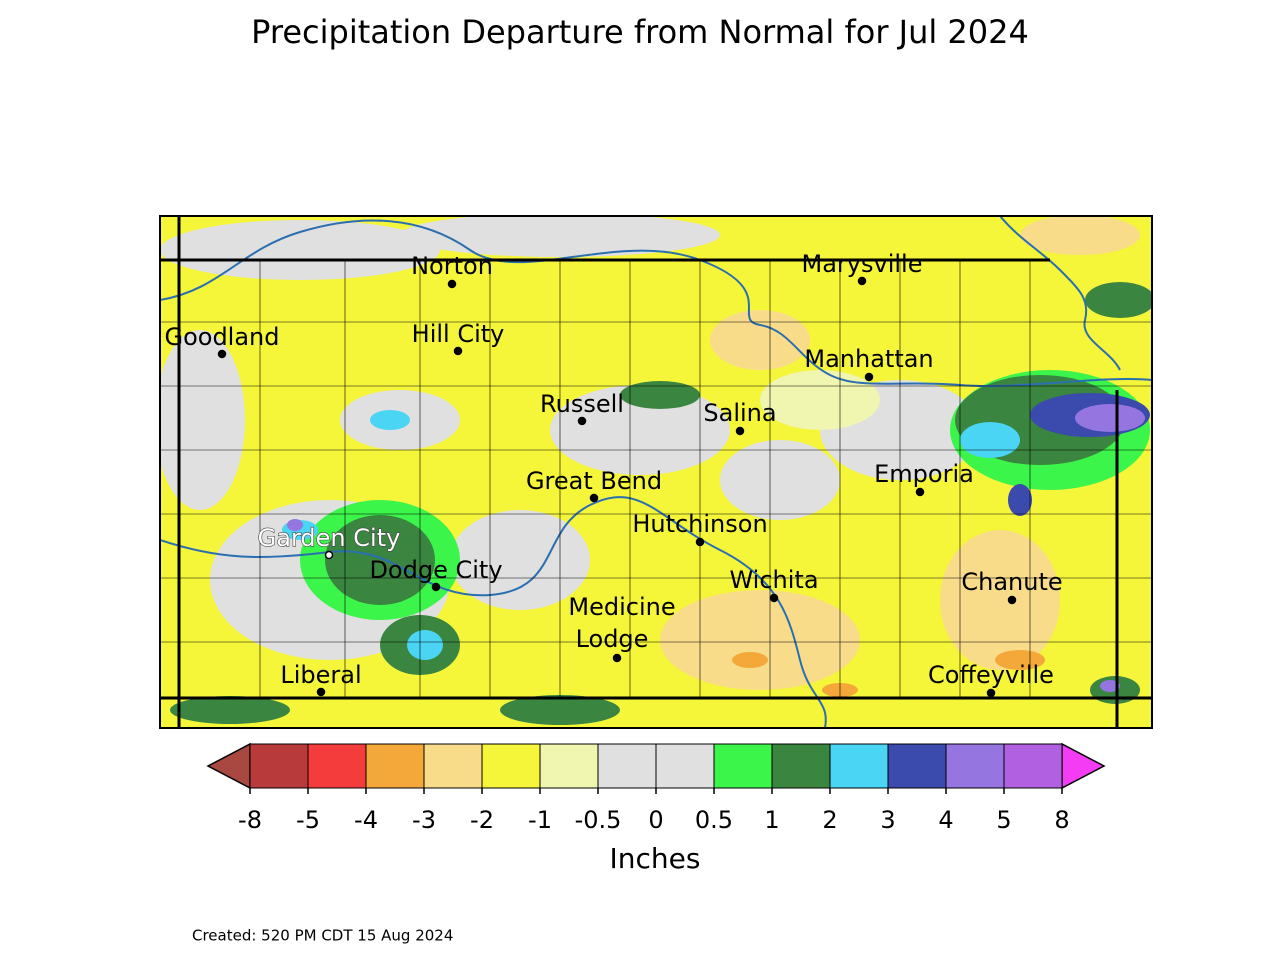  What do you see at coordinates (1003, 820) in the screenshot?
I see `colorbar-tick-label: 5` at bounding box center [1003, 820].